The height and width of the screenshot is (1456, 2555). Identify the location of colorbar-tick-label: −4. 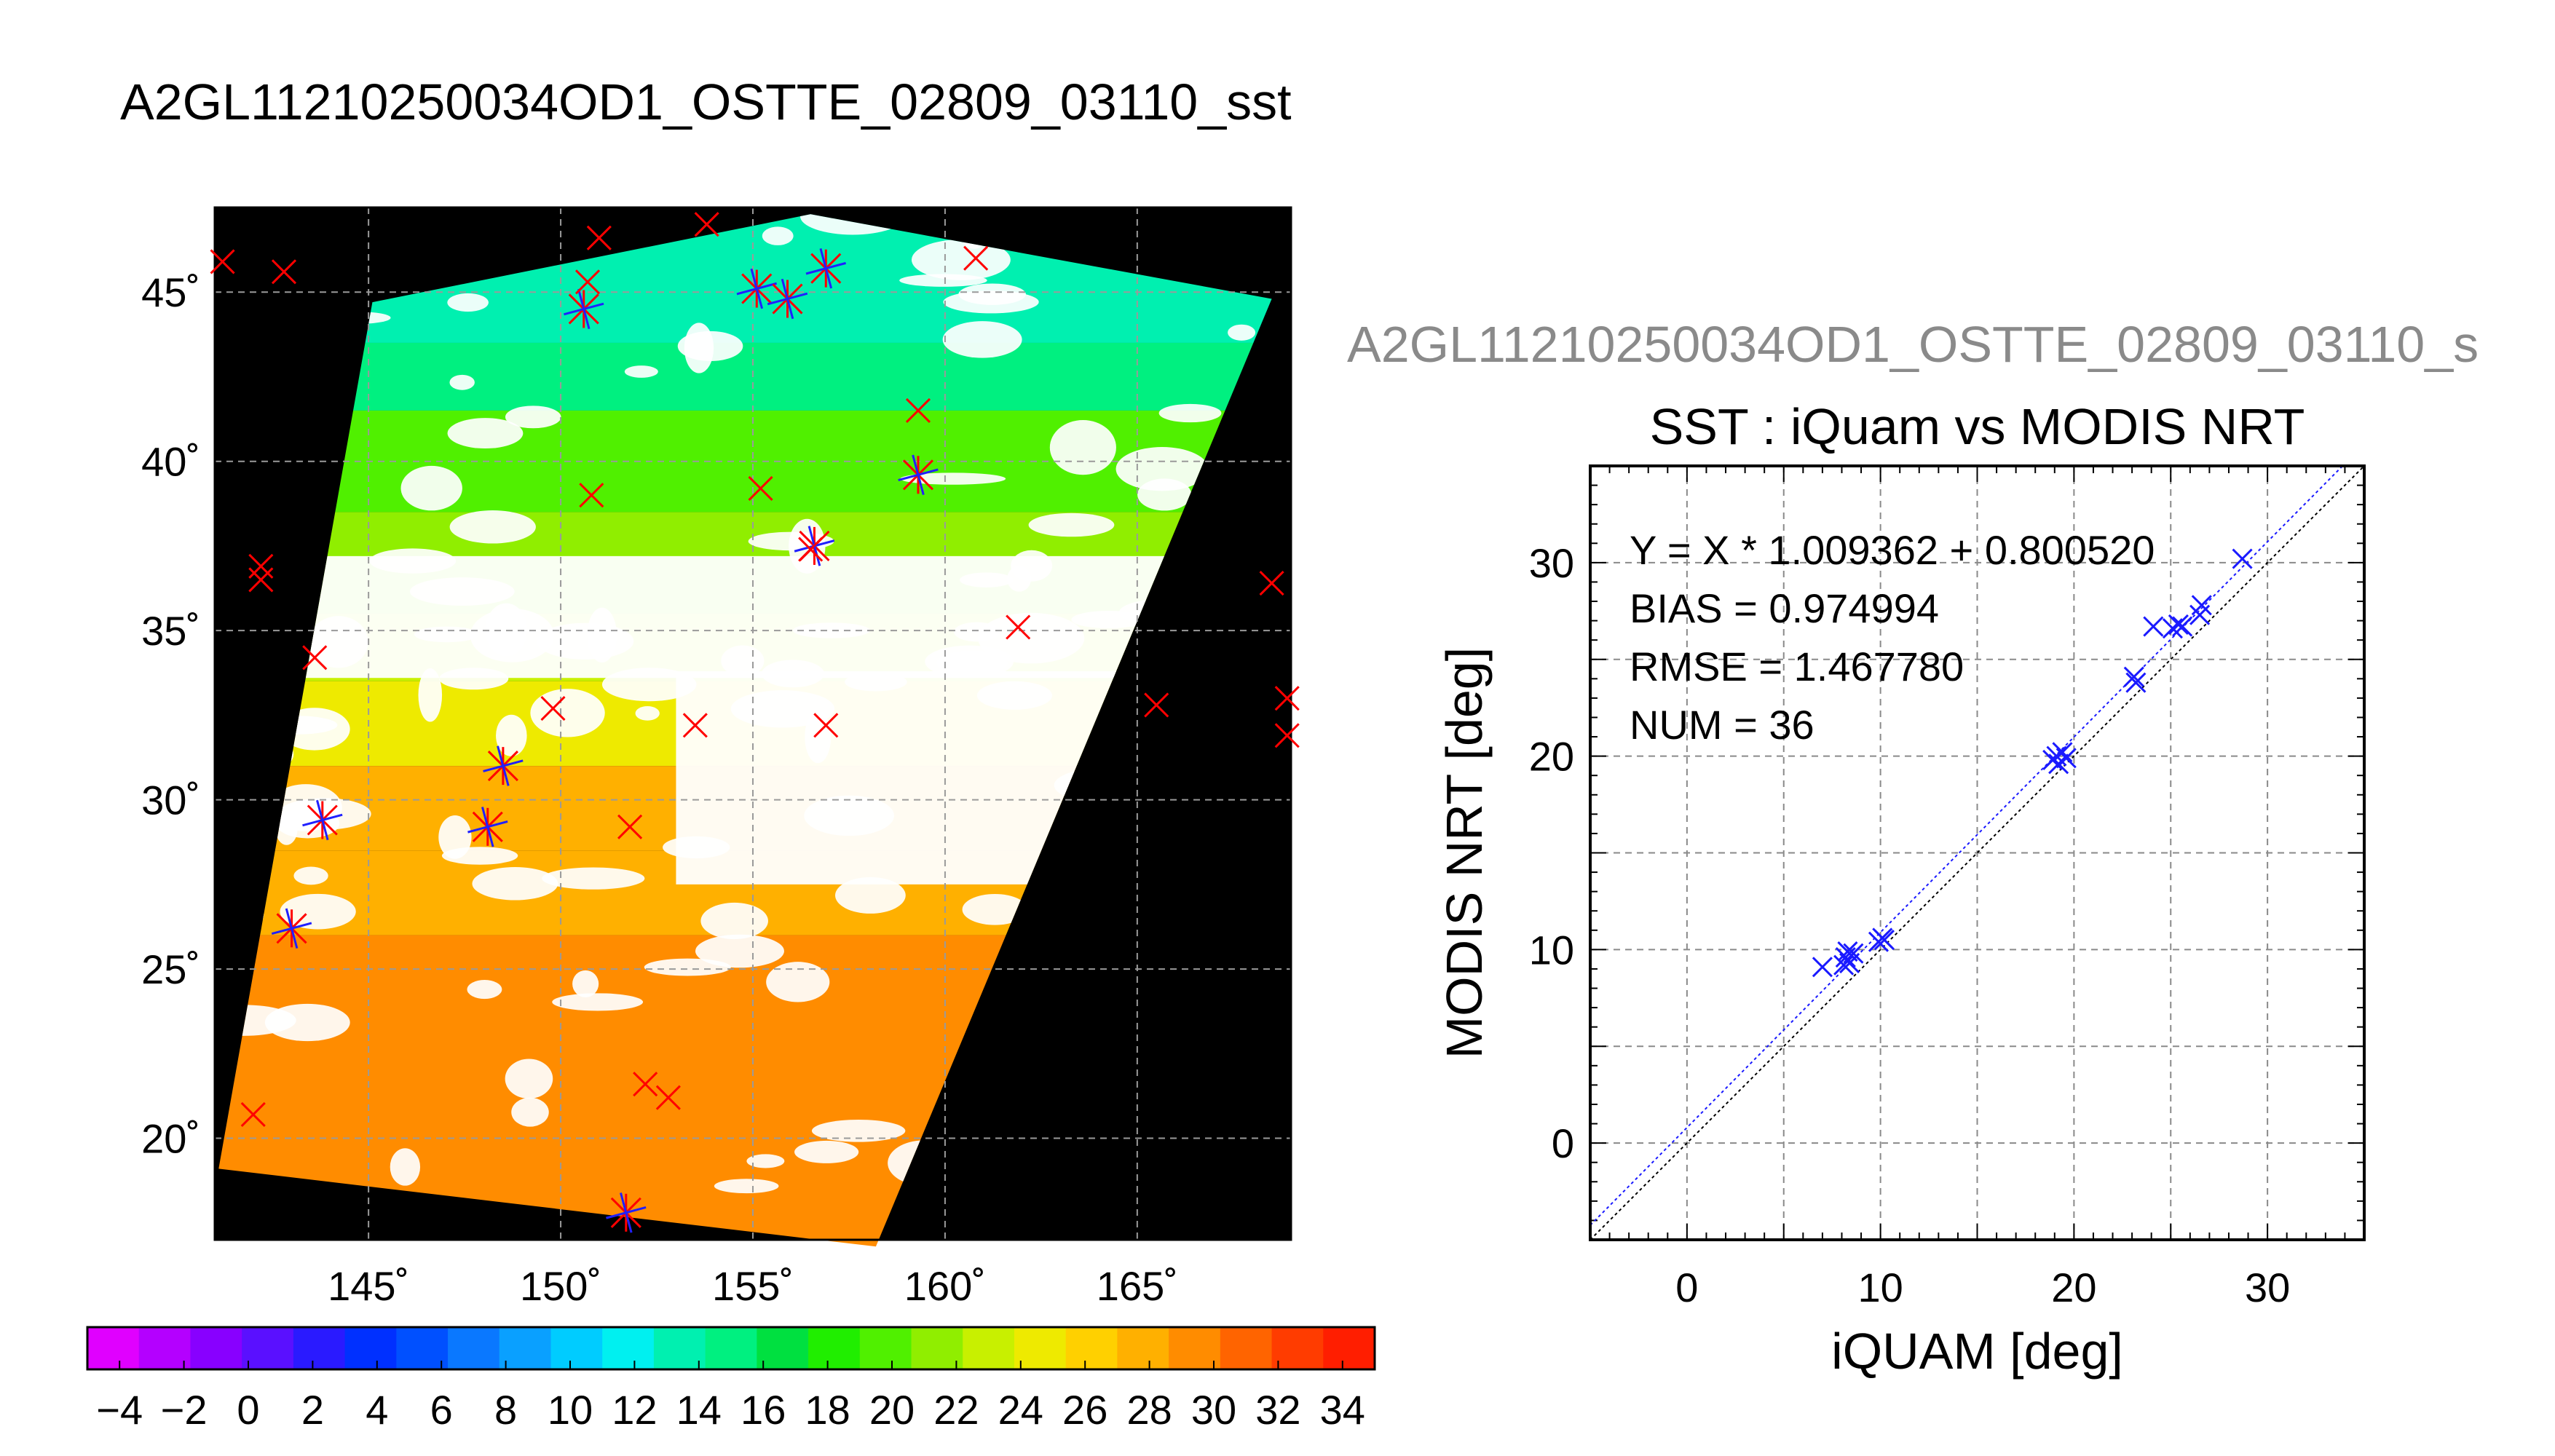
(119, 1410).